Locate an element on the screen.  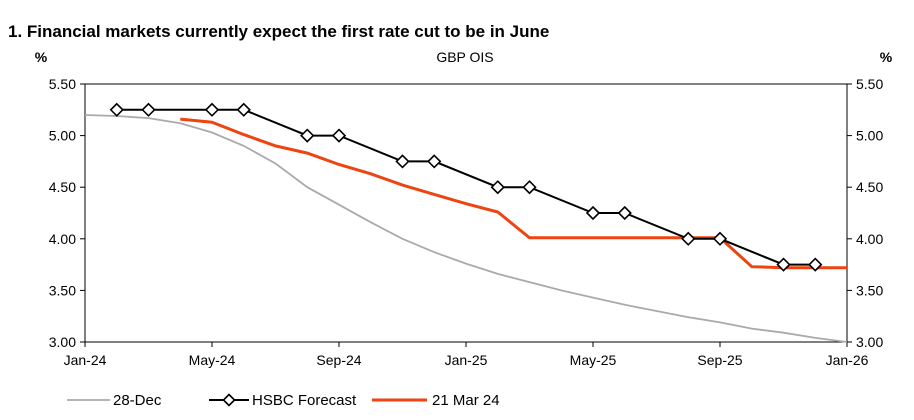
y-tick-label-left: 5.00 is located at coordinates (62, 136).